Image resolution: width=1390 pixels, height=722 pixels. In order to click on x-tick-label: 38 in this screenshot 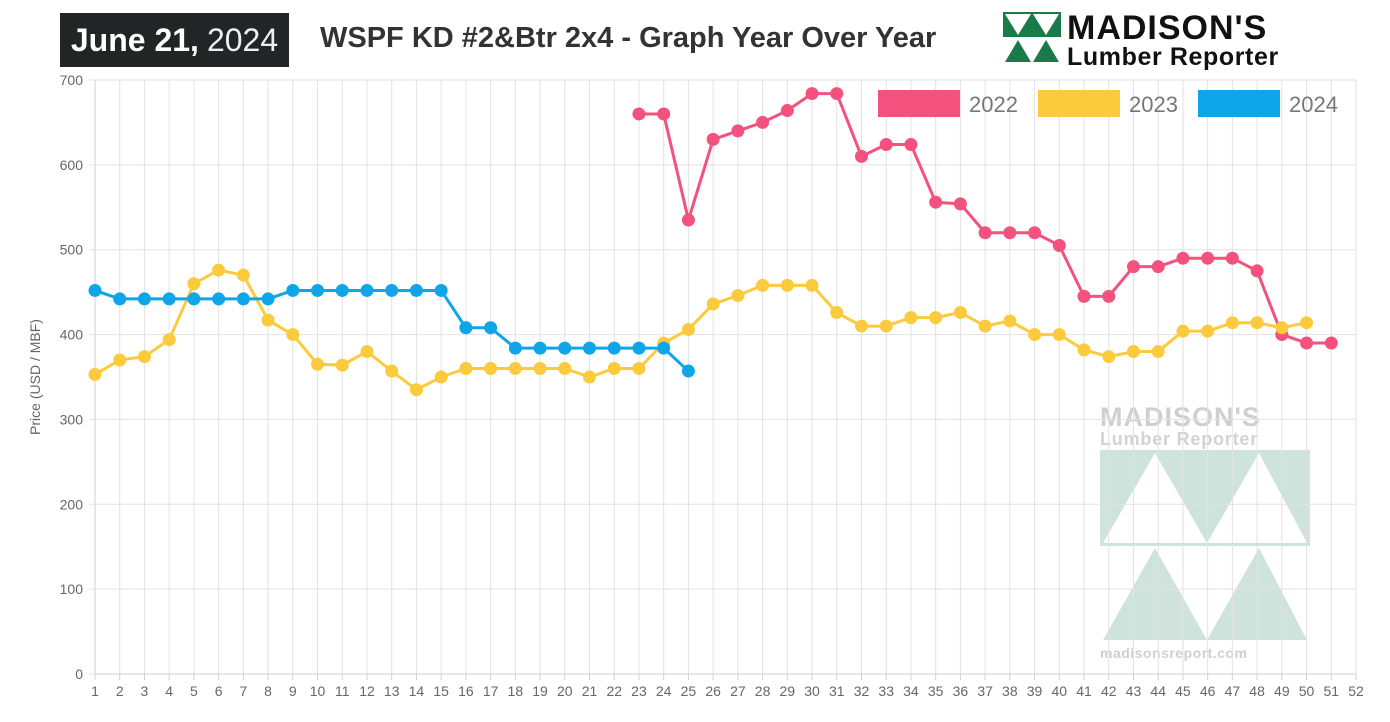, I will do `click(1010, 691)`.